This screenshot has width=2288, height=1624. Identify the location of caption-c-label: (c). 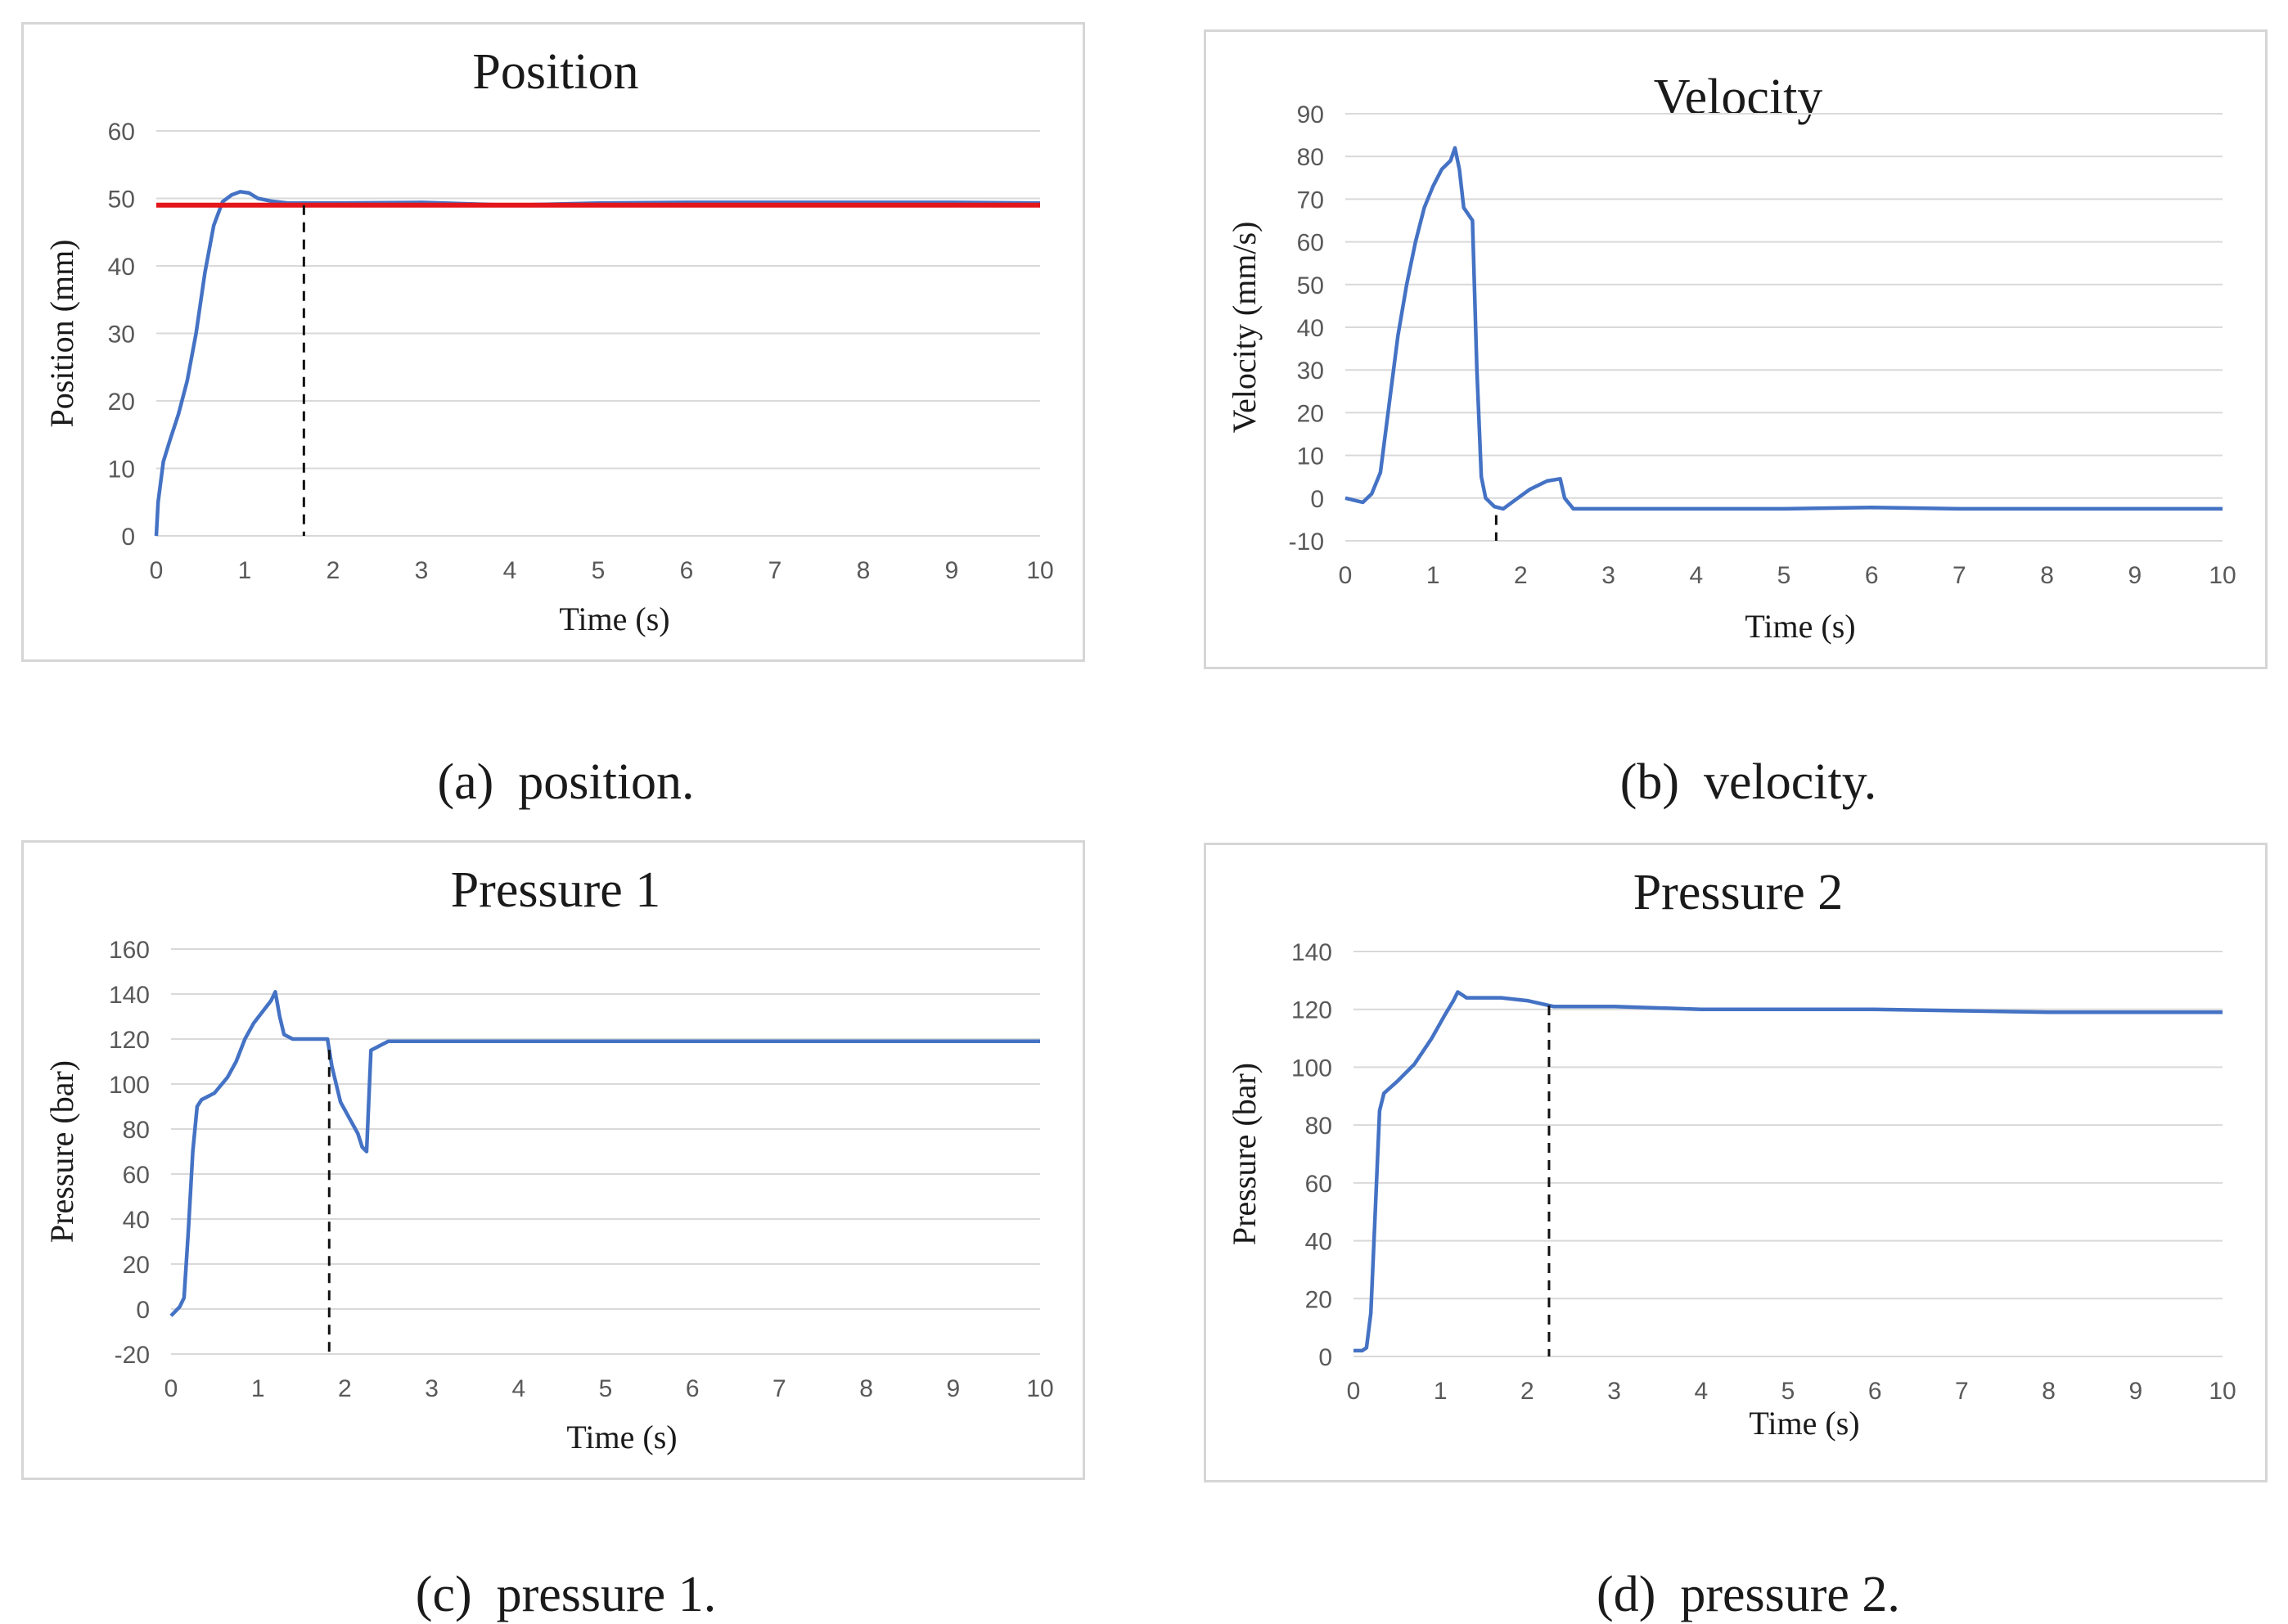
(443, 1595).